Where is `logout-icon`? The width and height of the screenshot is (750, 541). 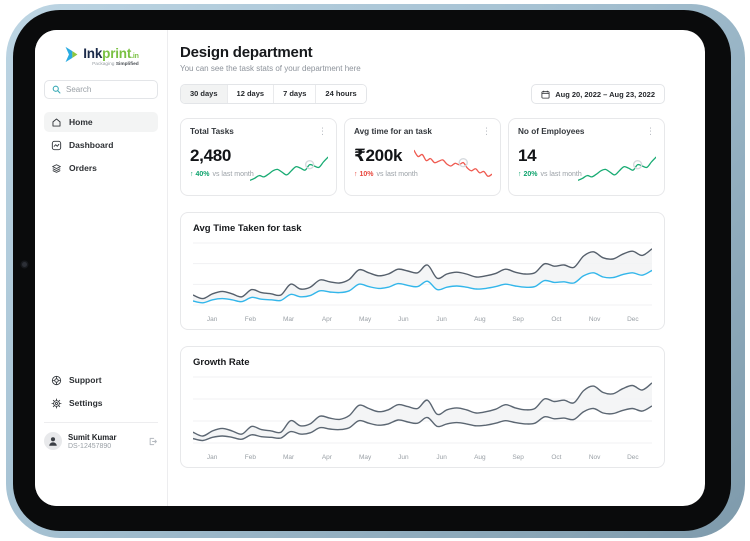
logout-icon is located at coordinates (152, 441).